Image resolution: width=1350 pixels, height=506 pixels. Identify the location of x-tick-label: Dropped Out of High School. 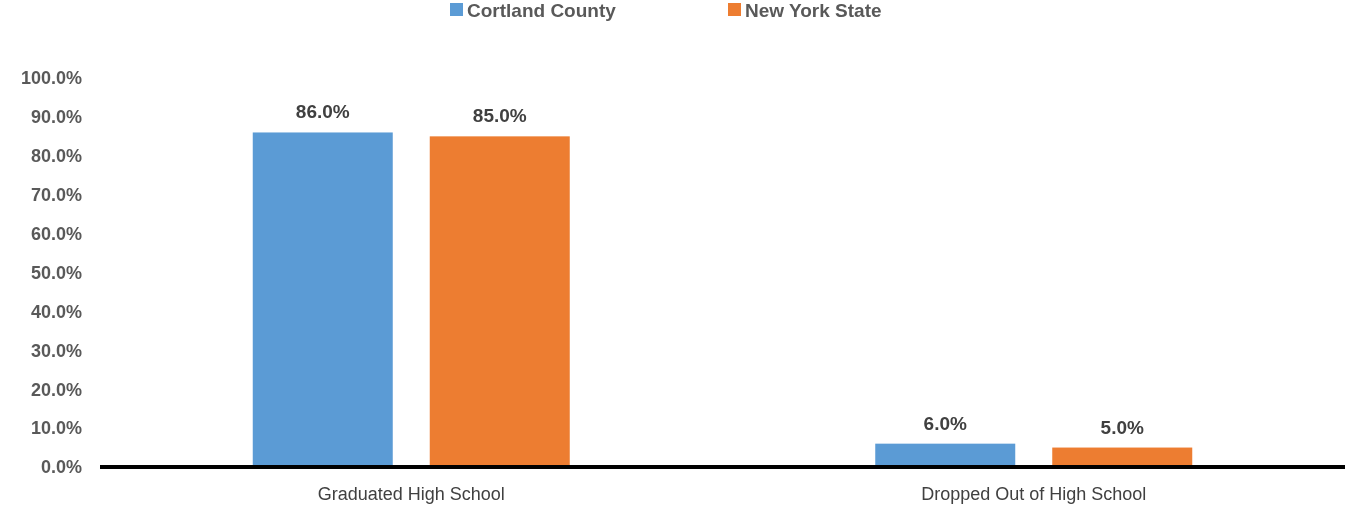
(1034, 494).